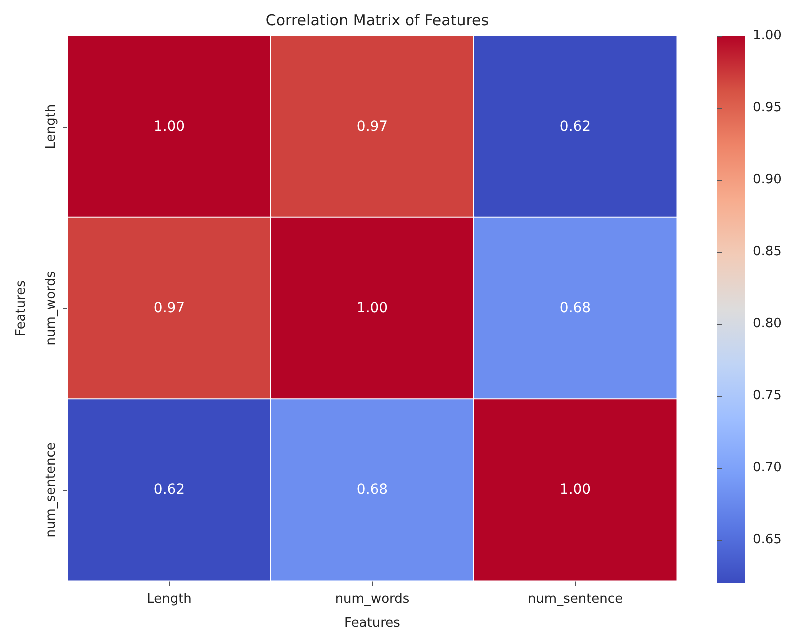 The height and width of the screenshot is (635, 795). Describe the element at coordinates (51, 308) in the screenshot. I see `y-tick-label: num_words` at that location.